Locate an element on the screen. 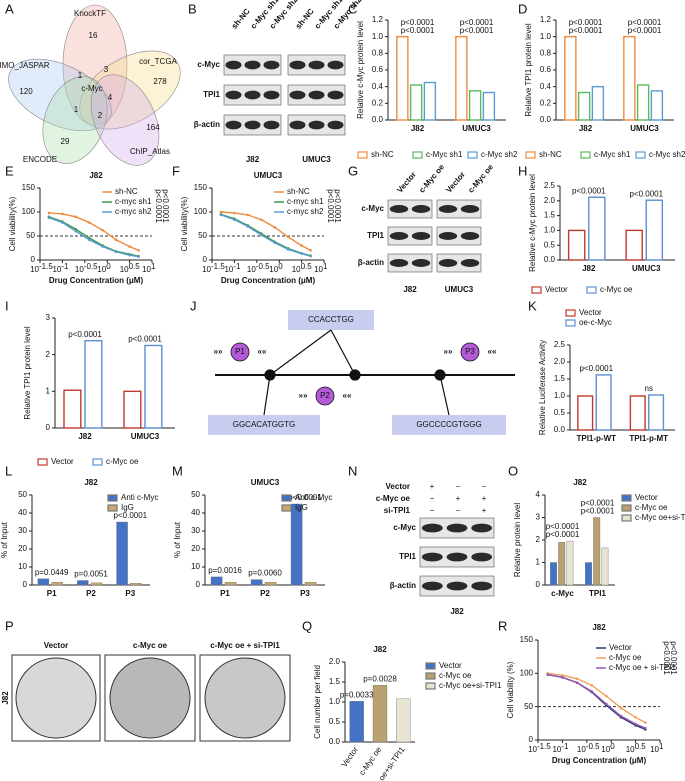 This screenshot has width=685, height=781. y-tick-label: 150 is located at coordinates (29, 187).